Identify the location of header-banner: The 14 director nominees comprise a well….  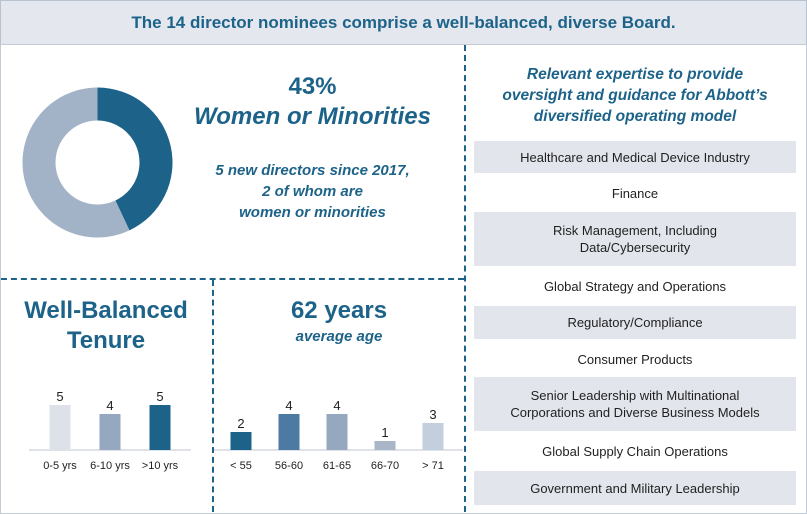
(403, 22).